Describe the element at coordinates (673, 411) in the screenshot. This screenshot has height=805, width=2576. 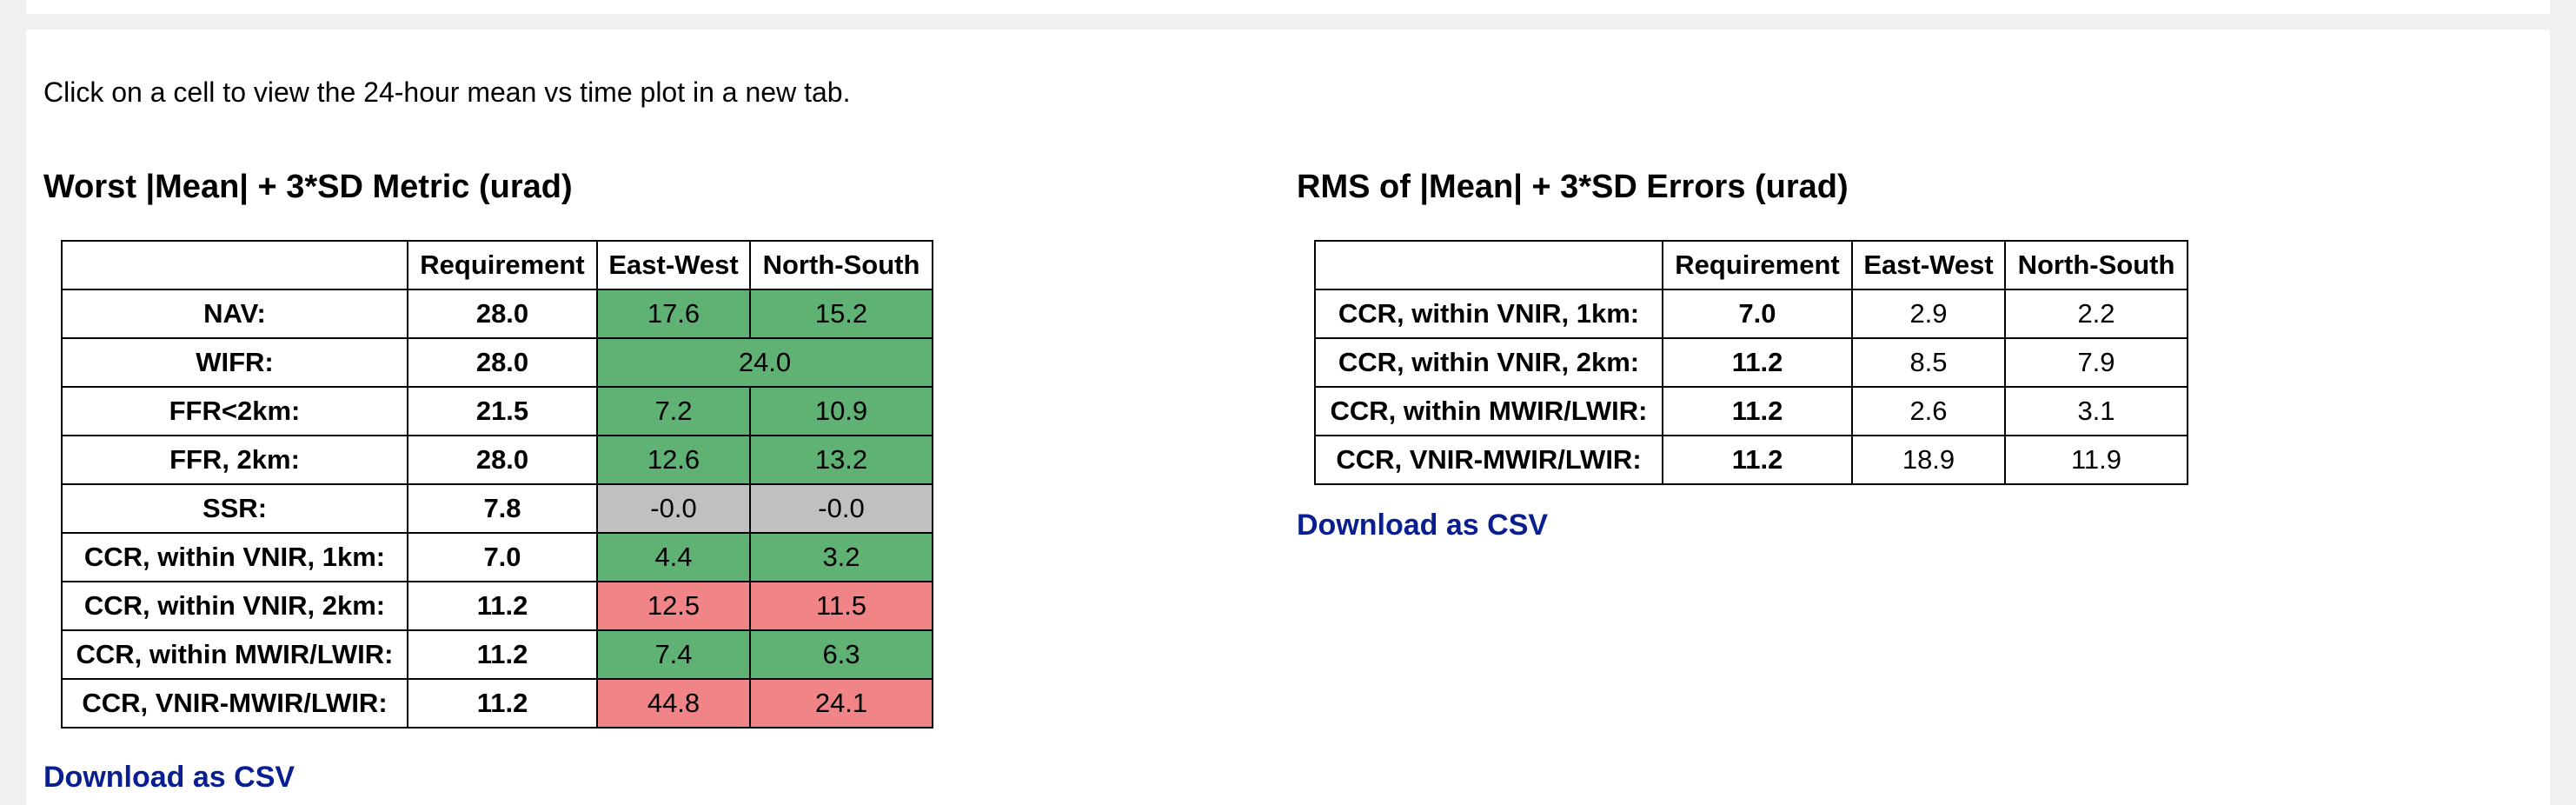
I see `east-west-cell: 7.2` at that location.